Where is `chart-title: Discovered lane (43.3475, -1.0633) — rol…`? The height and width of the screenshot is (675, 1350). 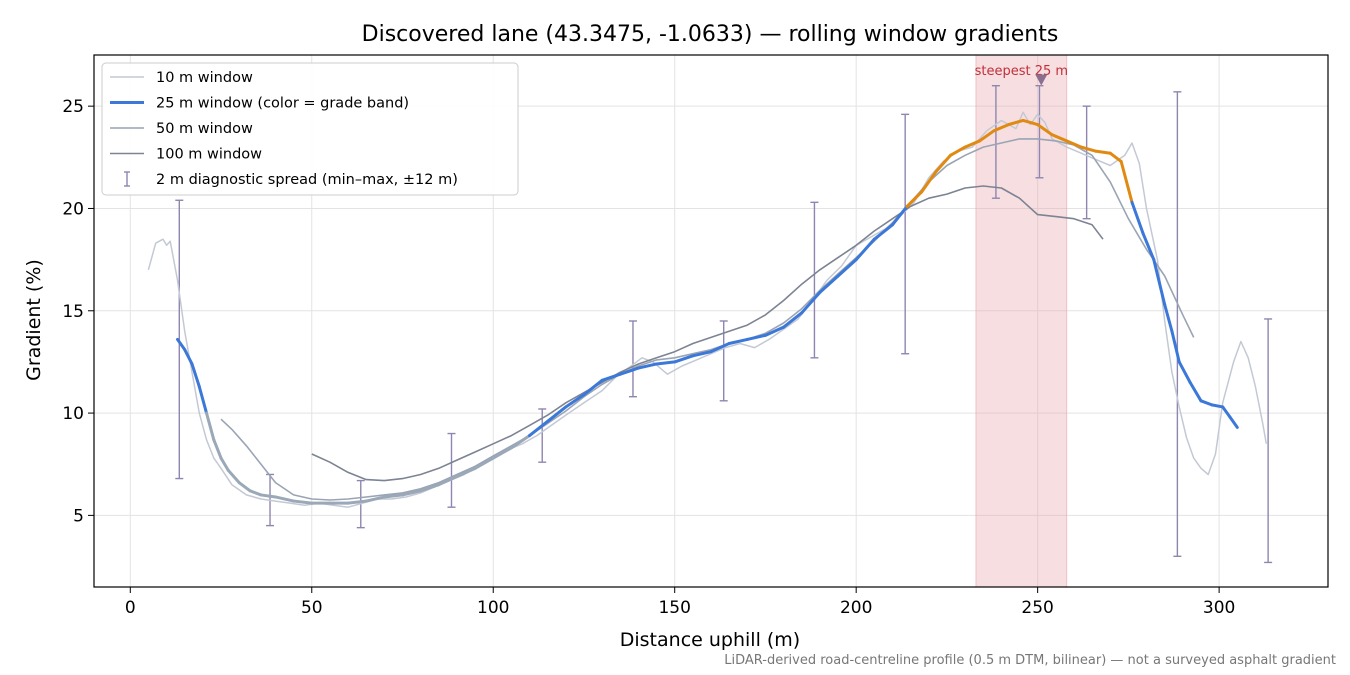 chart-title: Discovered lane (43.3475, -1.0633) — rol… is located at coordinates (710, 34).